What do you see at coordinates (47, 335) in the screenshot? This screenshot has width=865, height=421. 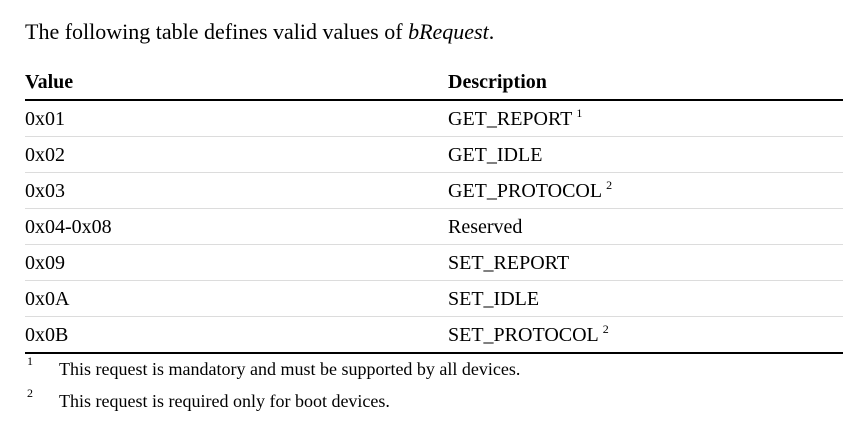 I see `value-cell: 0x0B` at bounding box center [47, 335].